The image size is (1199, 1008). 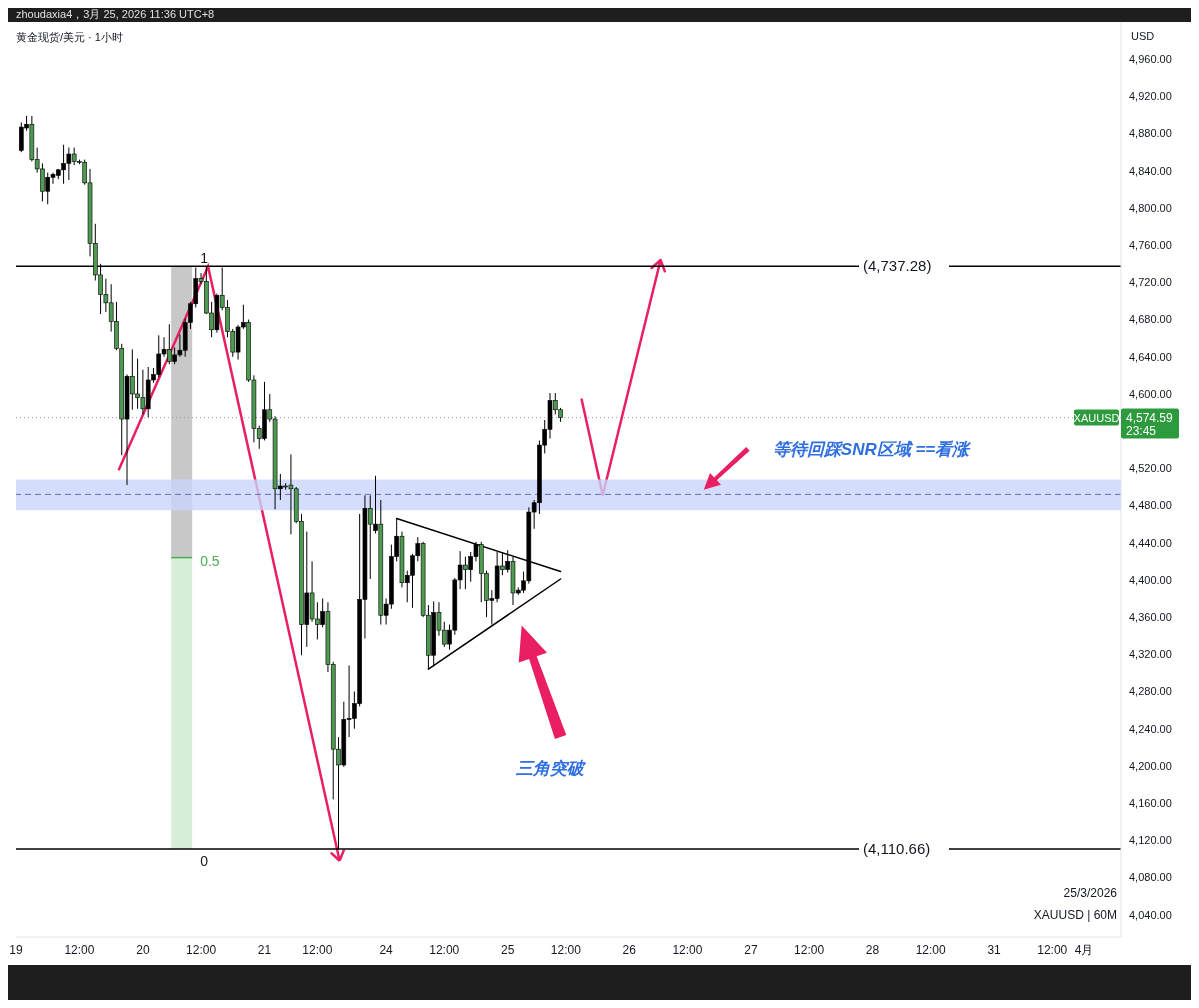 What do you see at coordinates (204, 258) in the screenshot?
I see `annotation: 1` at bounding box center [204, 258].